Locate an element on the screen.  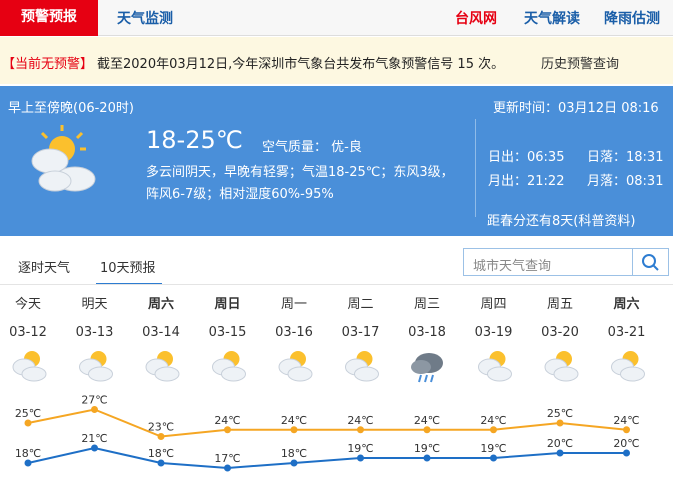
weekday: 明天 is located at coordinates (94, 304).